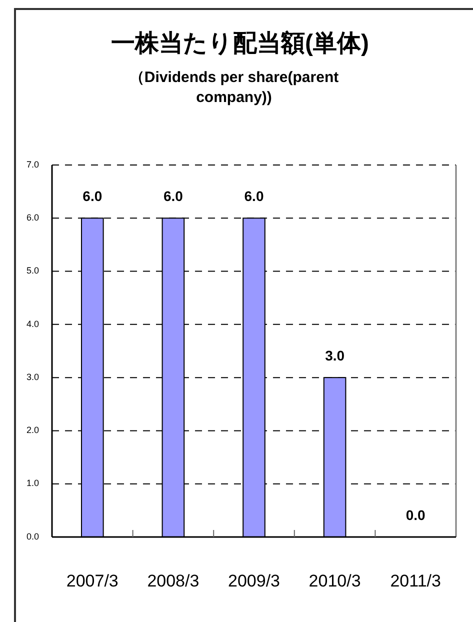  I want to click on chart-subtitle: （Dividends per share(parent company)), so click(234, 88).